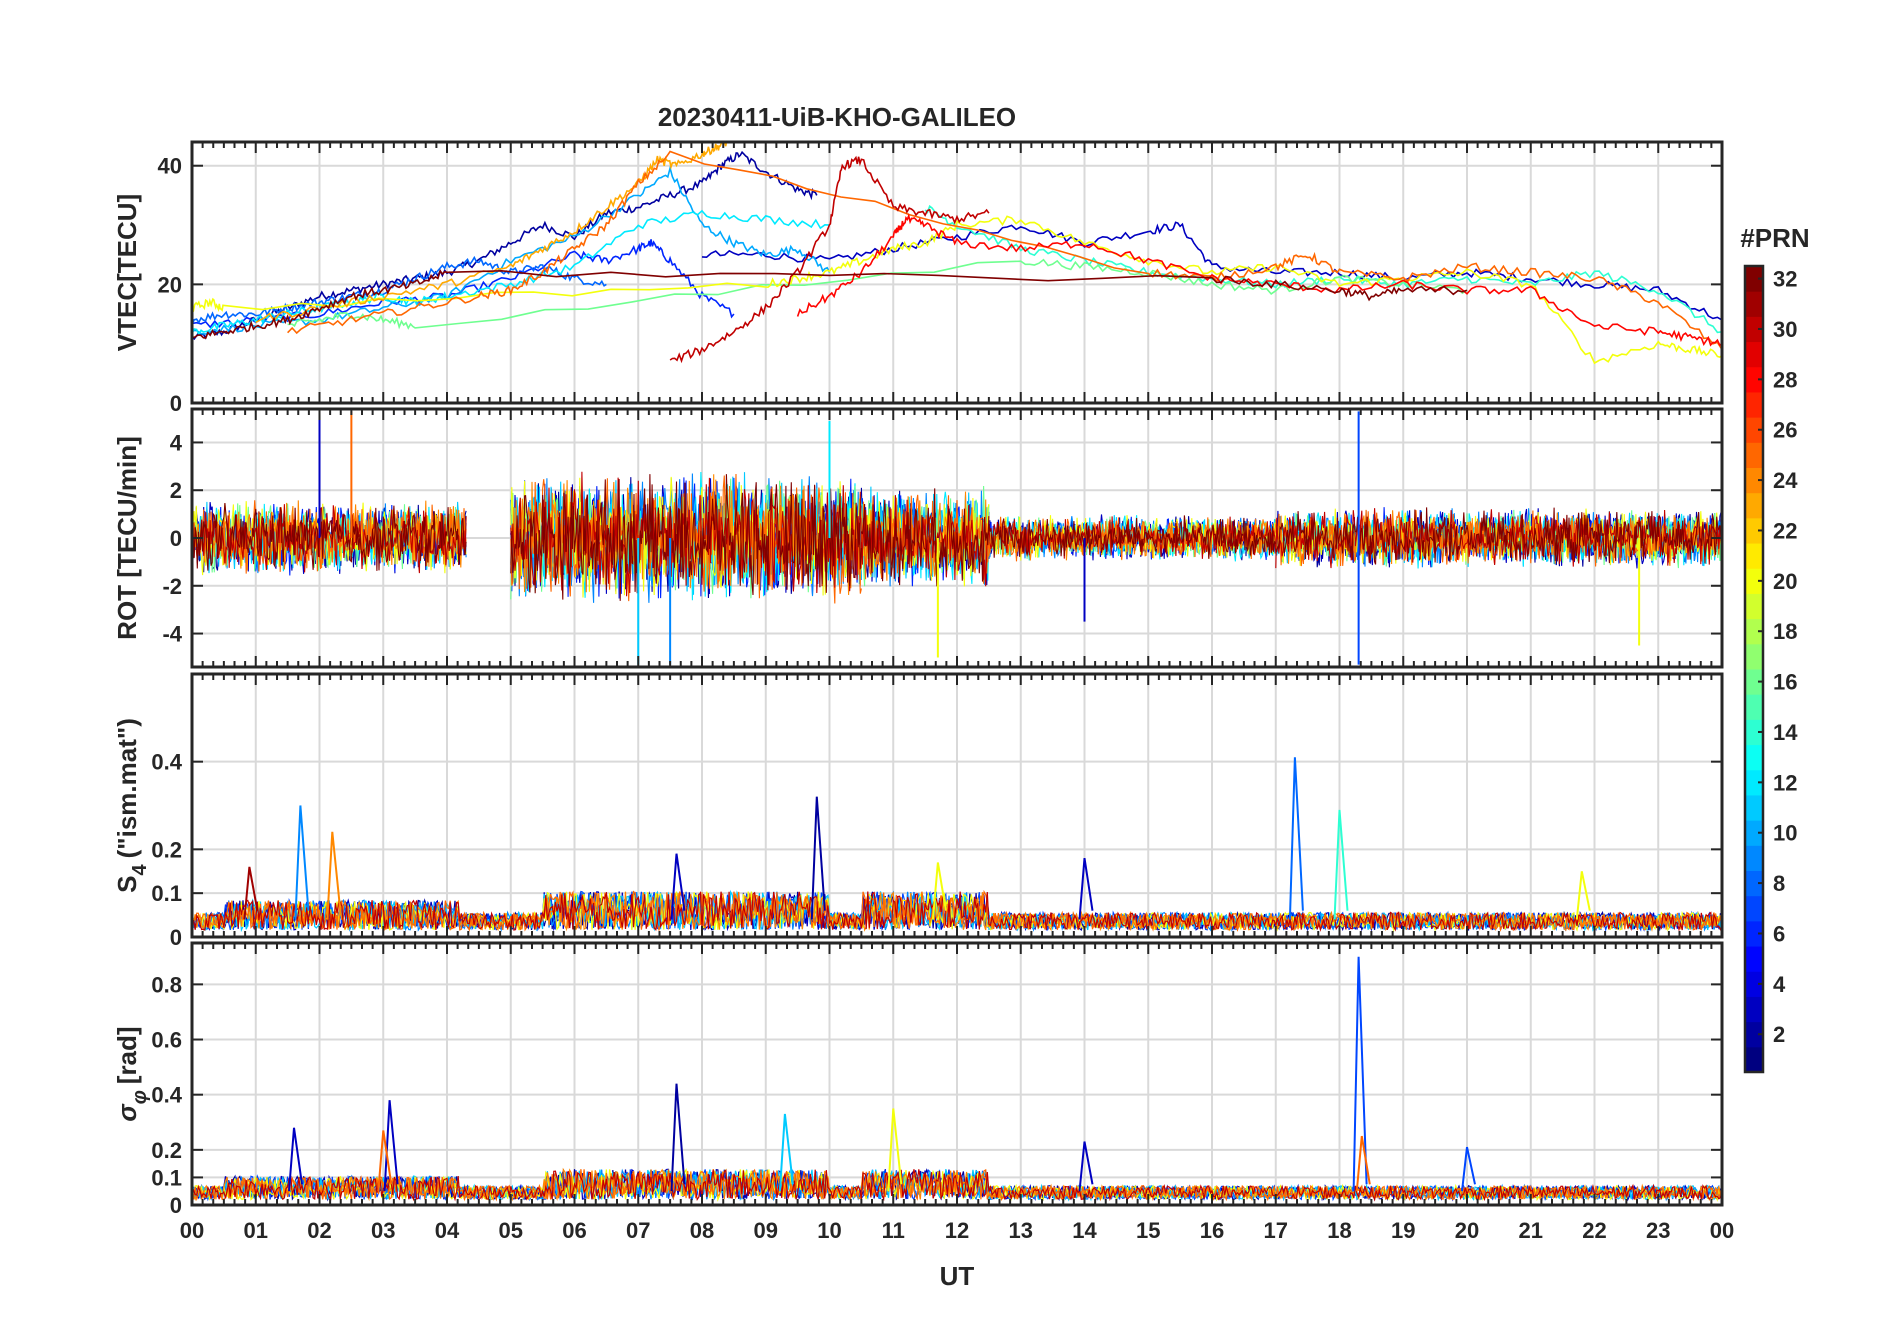  I want to click on colorbar-title: #PRN, so click(1774, 238).